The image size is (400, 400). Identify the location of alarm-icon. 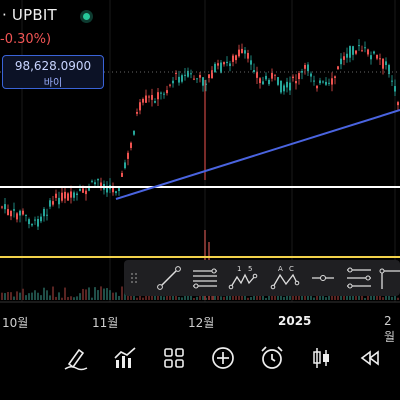
(272, 358).